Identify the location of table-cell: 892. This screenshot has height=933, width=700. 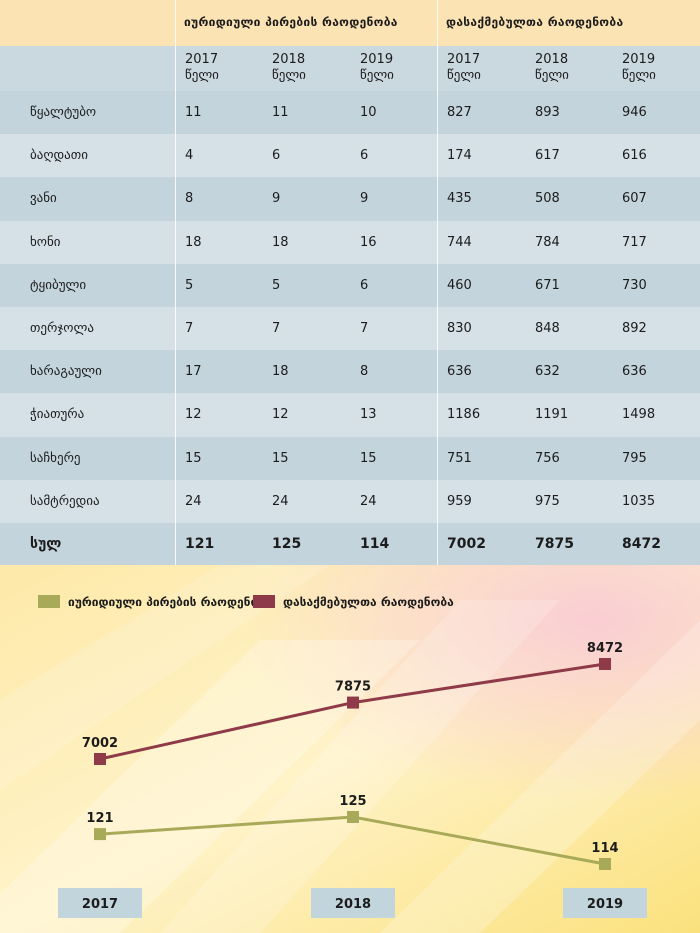
(634, 329).